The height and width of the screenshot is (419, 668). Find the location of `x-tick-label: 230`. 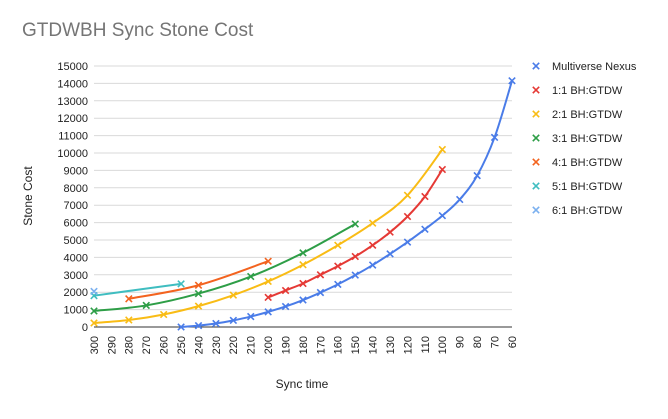

x-tick-label: 230 is located at coordinates (217, 345).